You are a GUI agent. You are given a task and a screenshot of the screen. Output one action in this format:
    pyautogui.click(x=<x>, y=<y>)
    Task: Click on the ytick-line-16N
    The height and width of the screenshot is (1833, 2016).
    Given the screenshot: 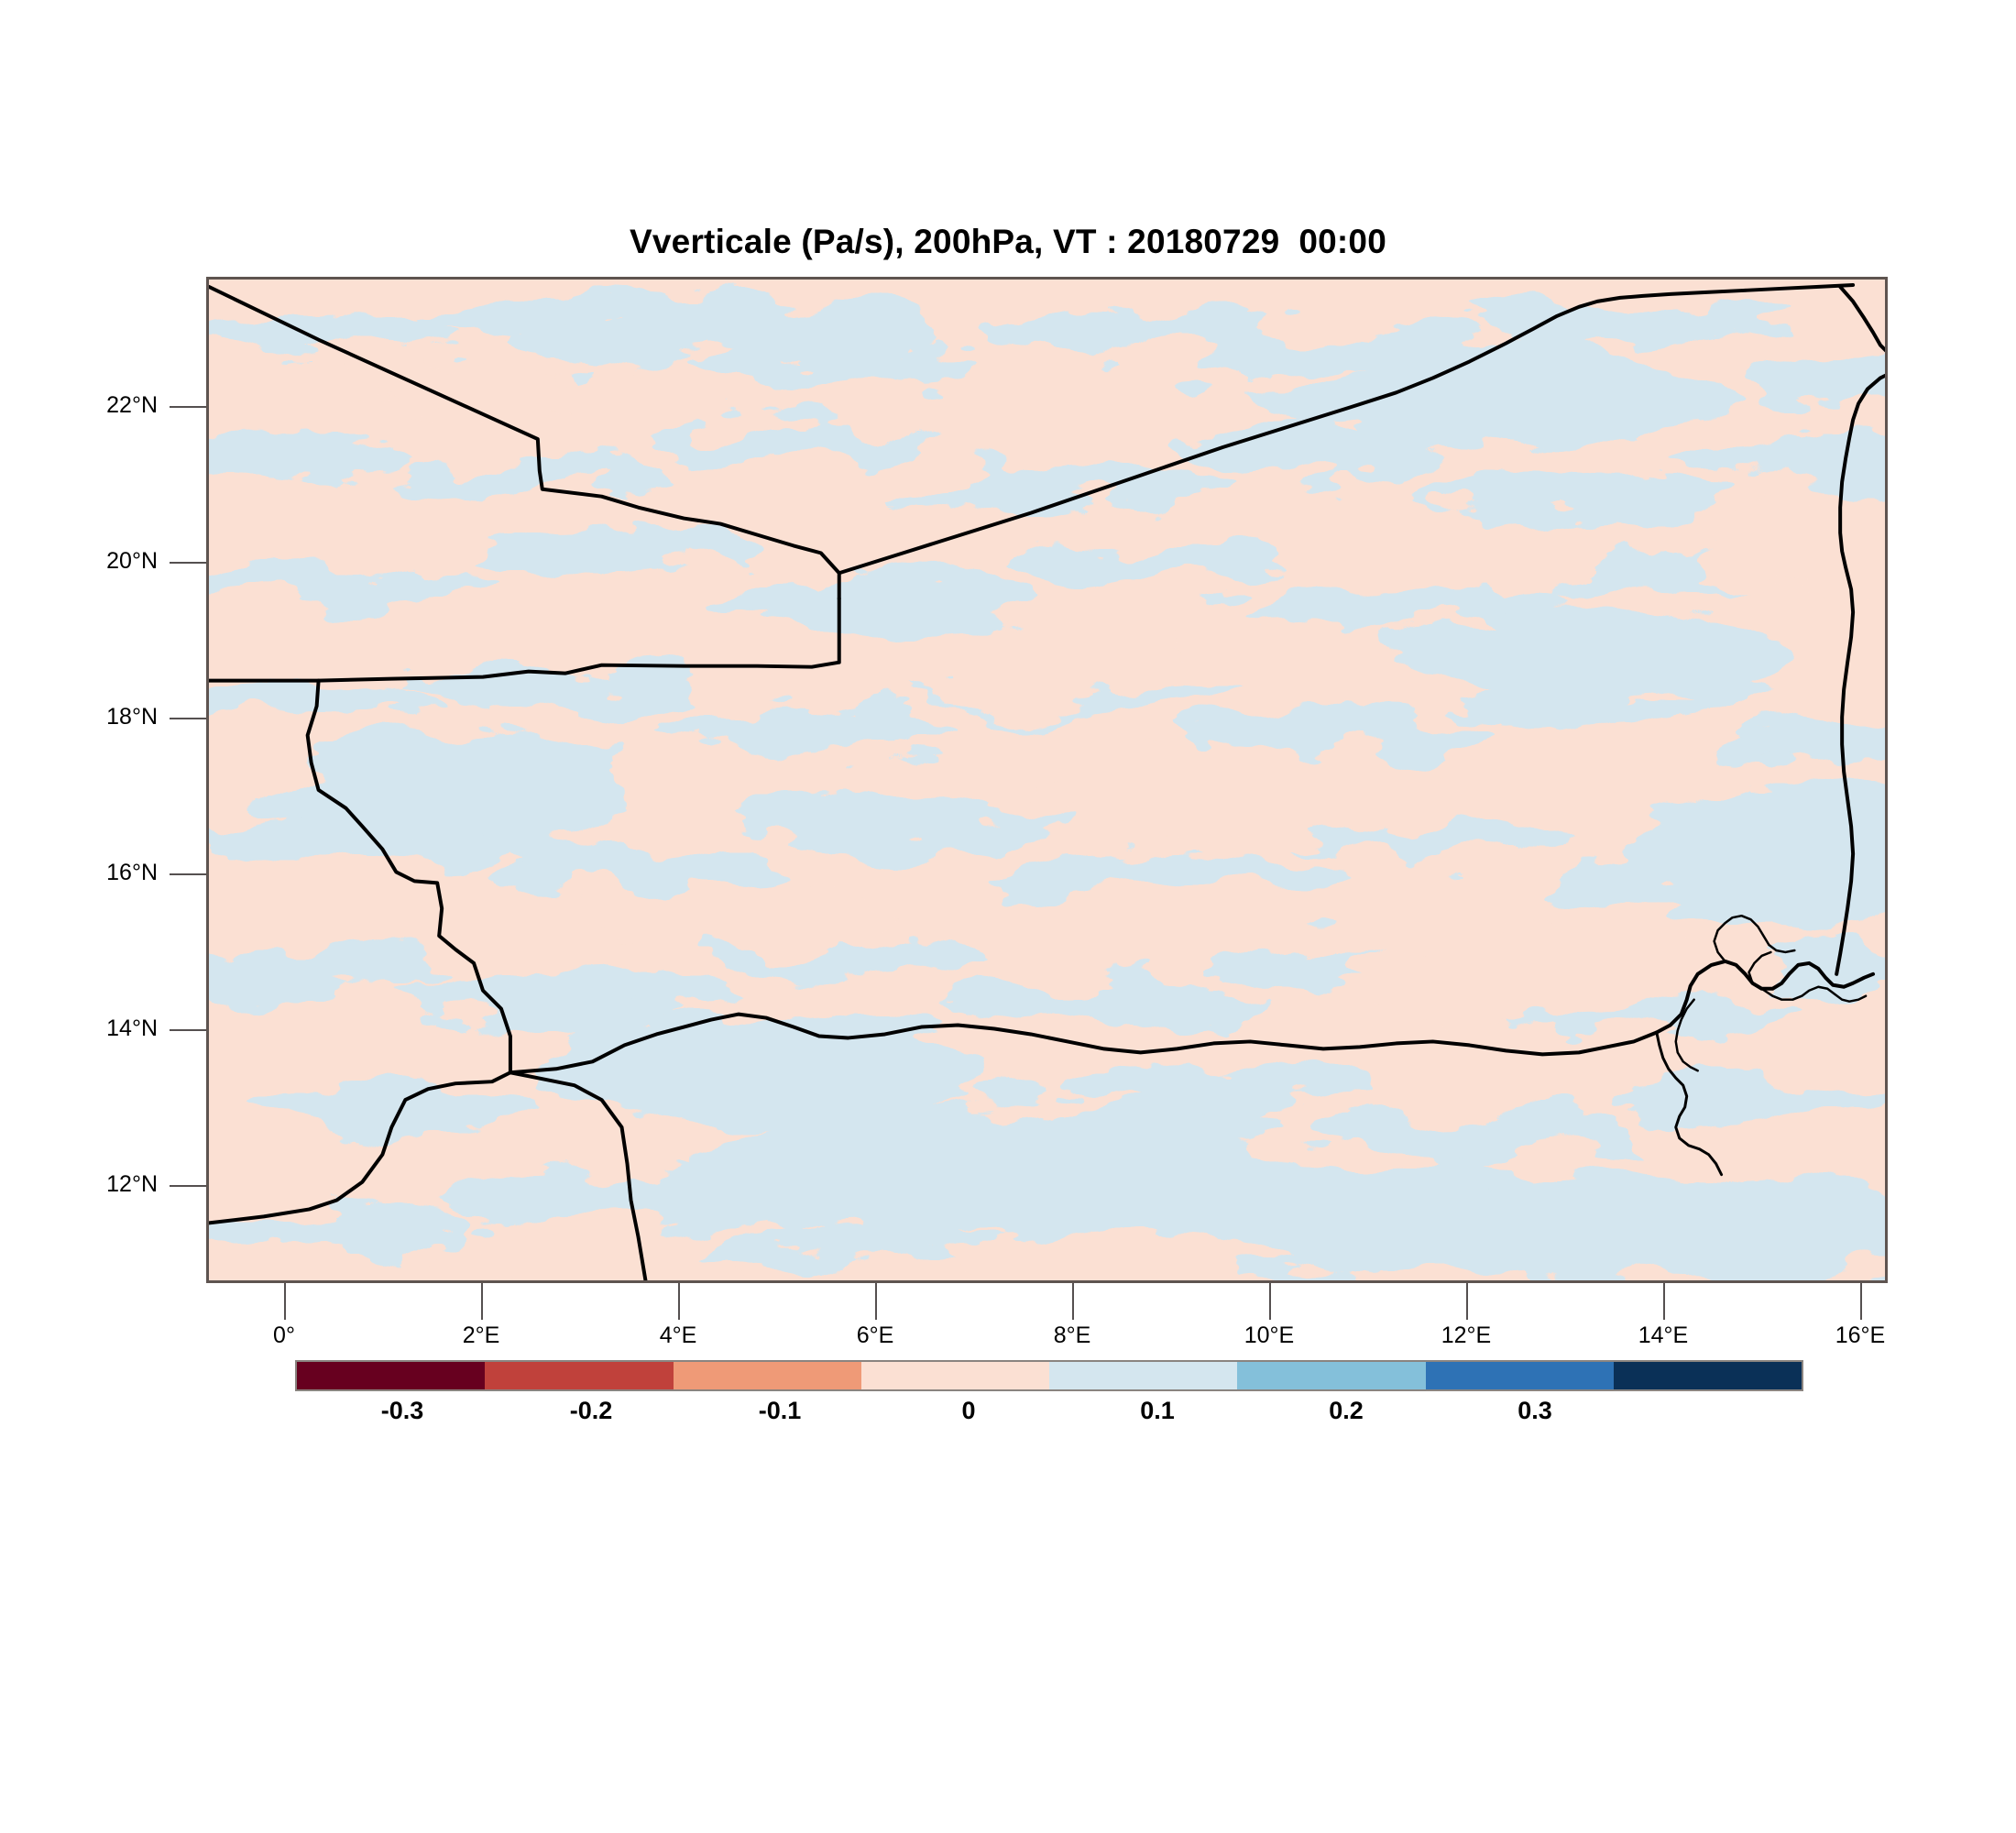 What is the action you would take?
    pyautogui.click(x=188, y=874)
    